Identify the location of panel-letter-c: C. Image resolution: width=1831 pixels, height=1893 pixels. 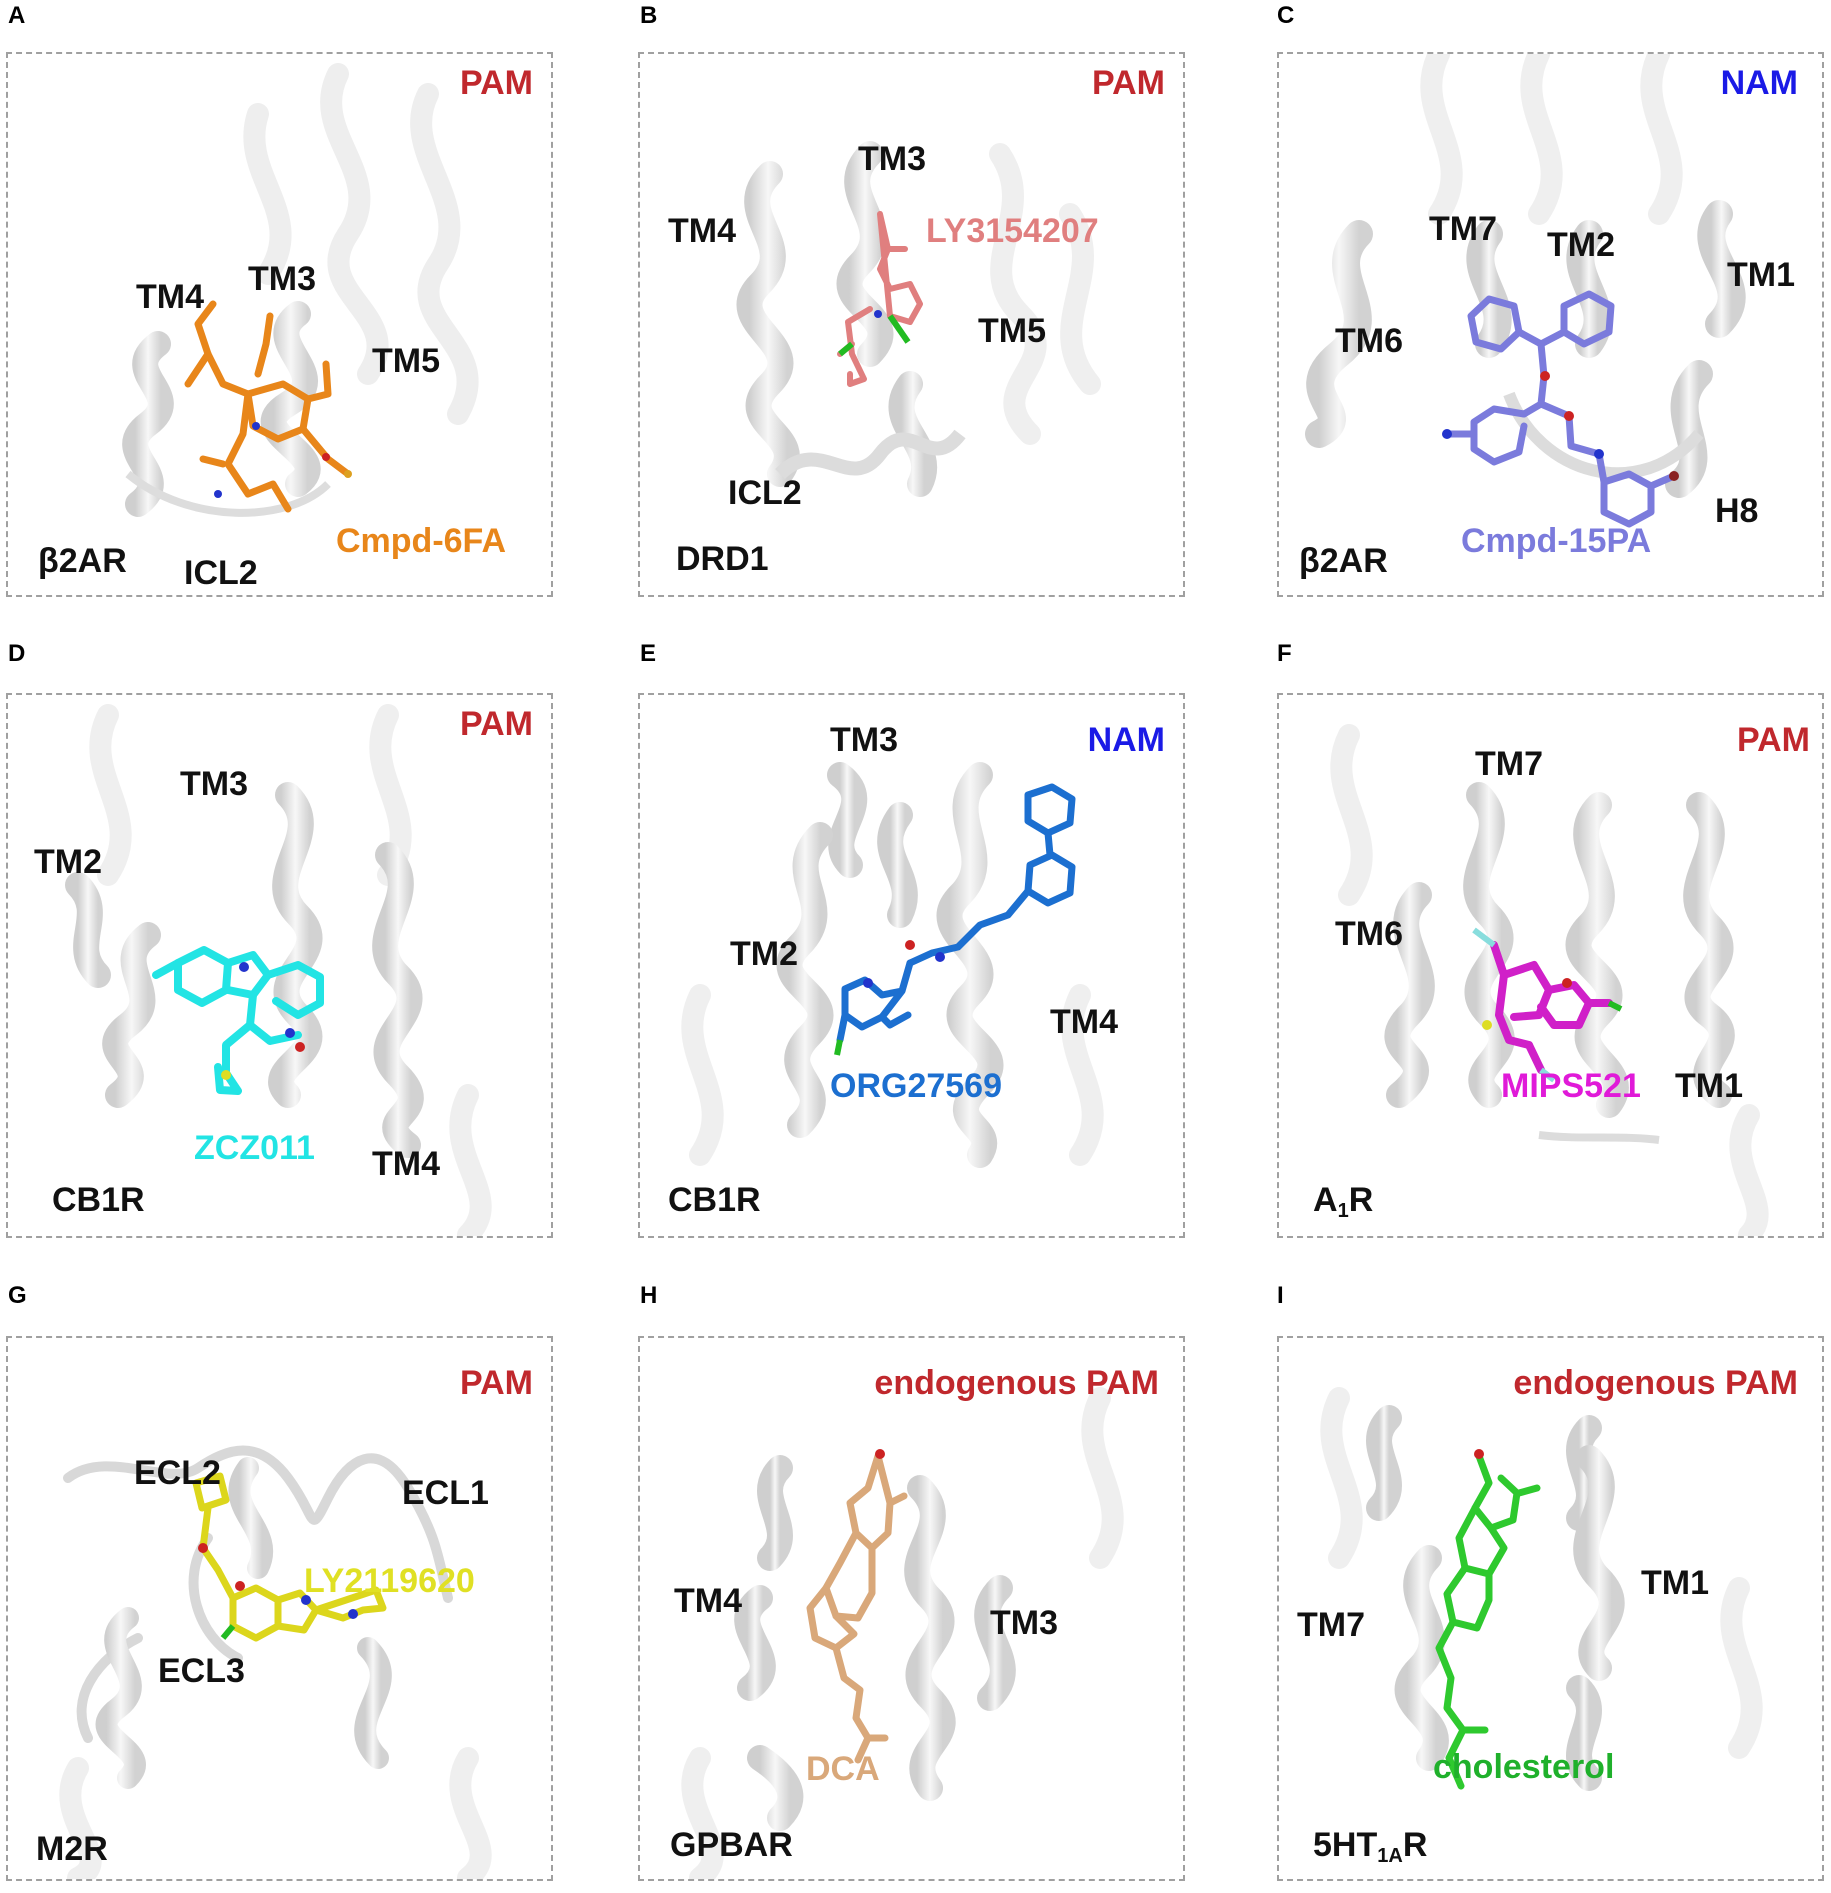
(1286, 15).